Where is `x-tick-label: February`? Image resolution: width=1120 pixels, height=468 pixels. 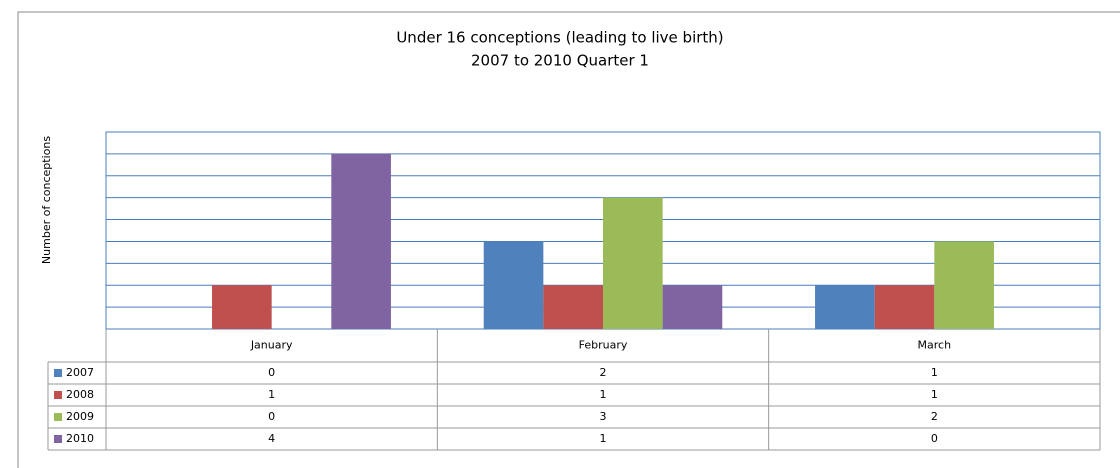
x-tick-label: February is located at coordinates (603, 345).